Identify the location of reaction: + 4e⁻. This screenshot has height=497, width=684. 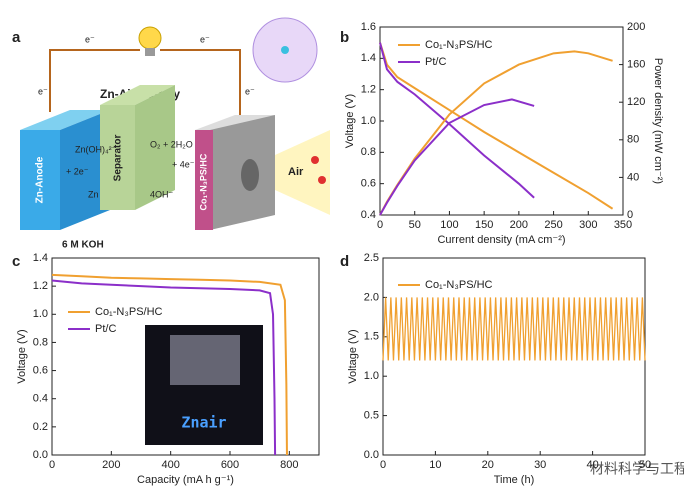
(183, 164).